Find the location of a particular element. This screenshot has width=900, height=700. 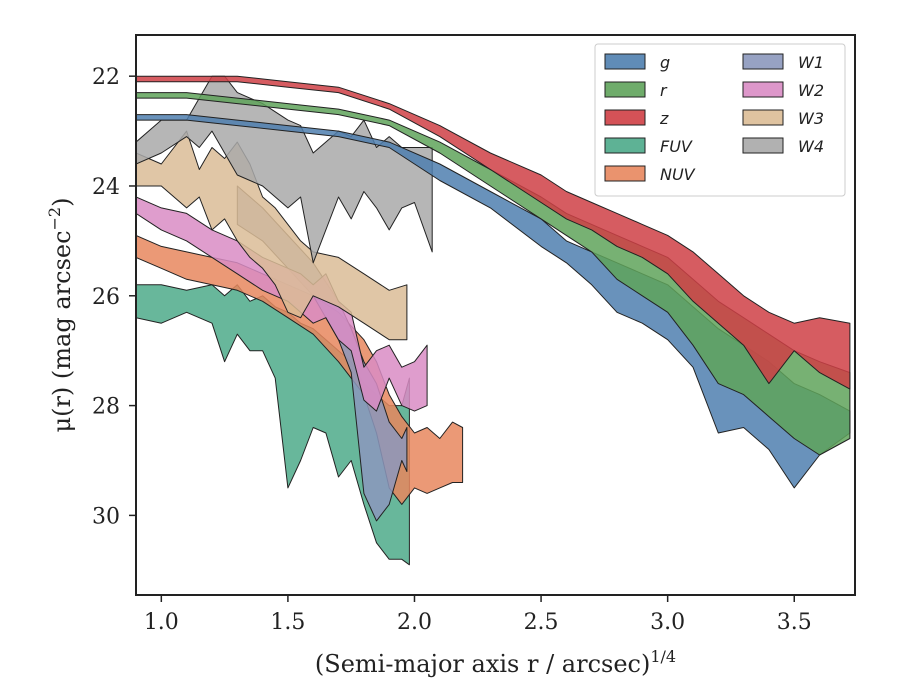

legend-label-w2: W2 is located at coordinates (811, 90).